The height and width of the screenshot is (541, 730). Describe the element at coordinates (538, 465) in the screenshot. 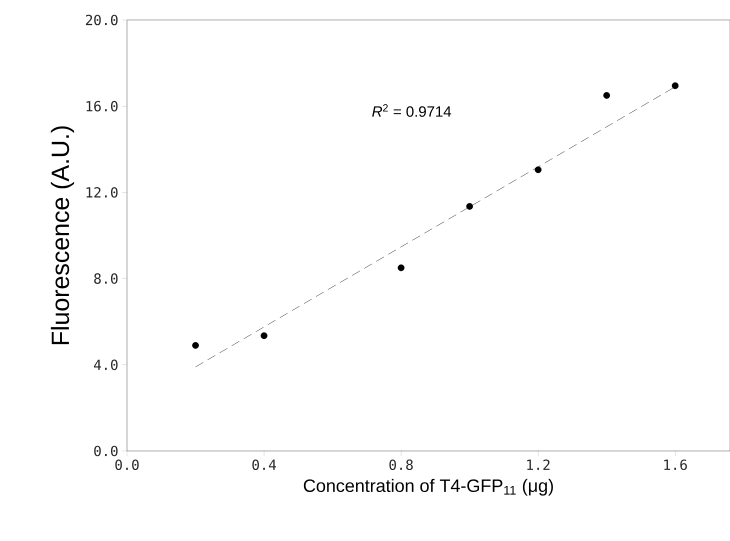

I see `x-tick-label: 1.2` at that location.